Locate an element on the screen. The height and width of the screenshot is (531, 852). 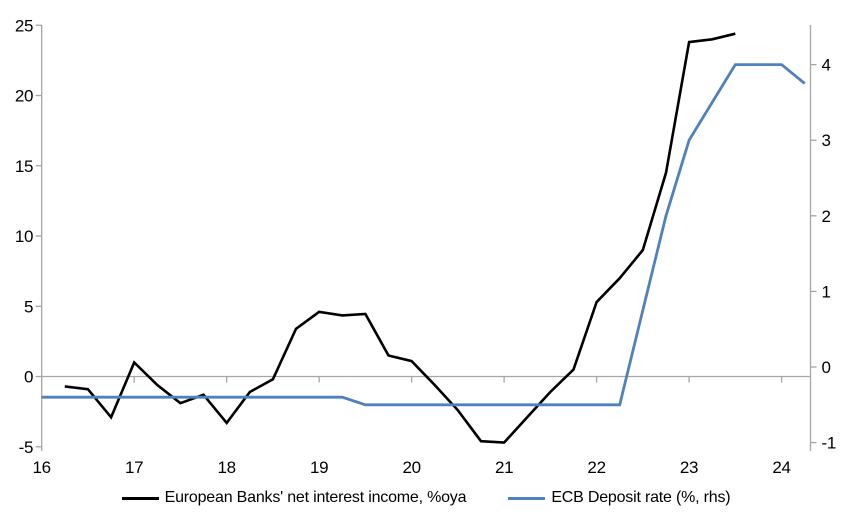
left-axis-tick-label: 25 is located at coordinates (24, 25).